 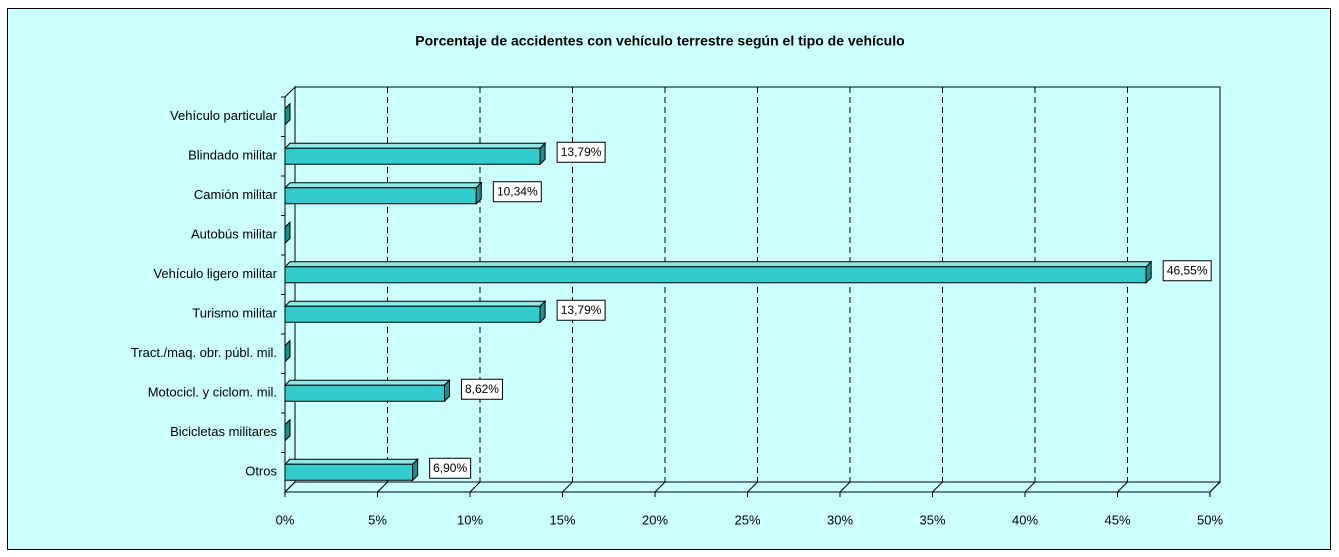 What do you see at coordinates (215, 273) in the screenshot?
I see `y-tick-label: Vehículo ligero militar` at bounding box center [215, 273].